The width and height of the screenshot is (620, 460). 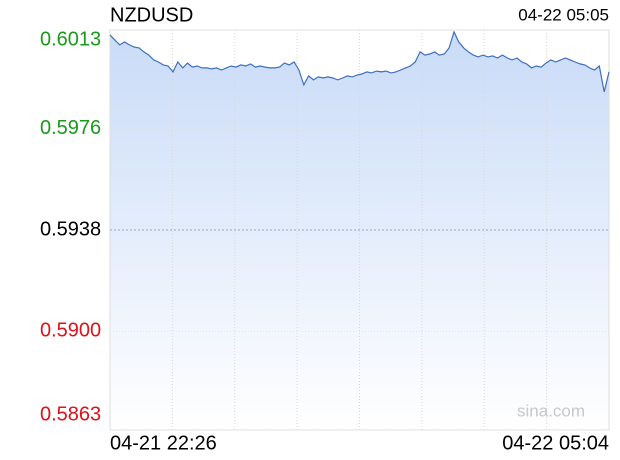 I want to click on y-tick-label: 0.5900, so click(x=70, y=331).